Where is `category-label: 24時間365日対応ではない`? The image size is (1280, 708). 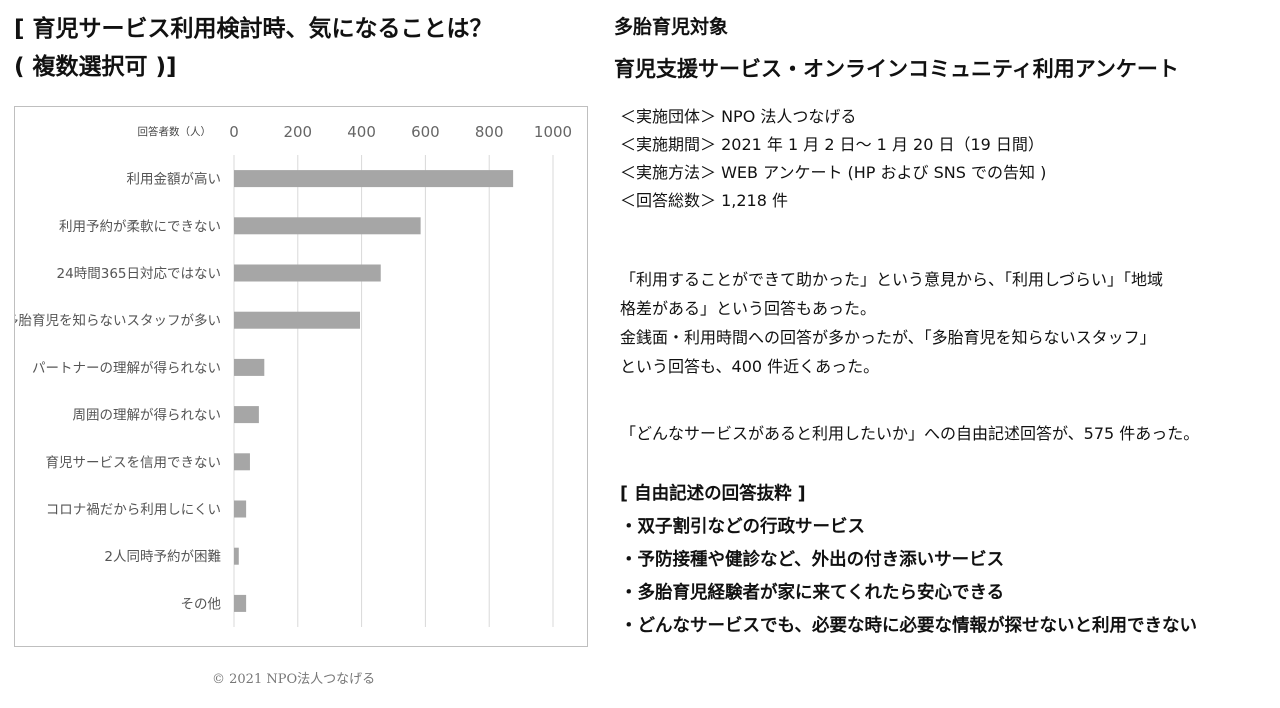 category-label: 24時間365日対応ではない is located at coordinates (139, 274).